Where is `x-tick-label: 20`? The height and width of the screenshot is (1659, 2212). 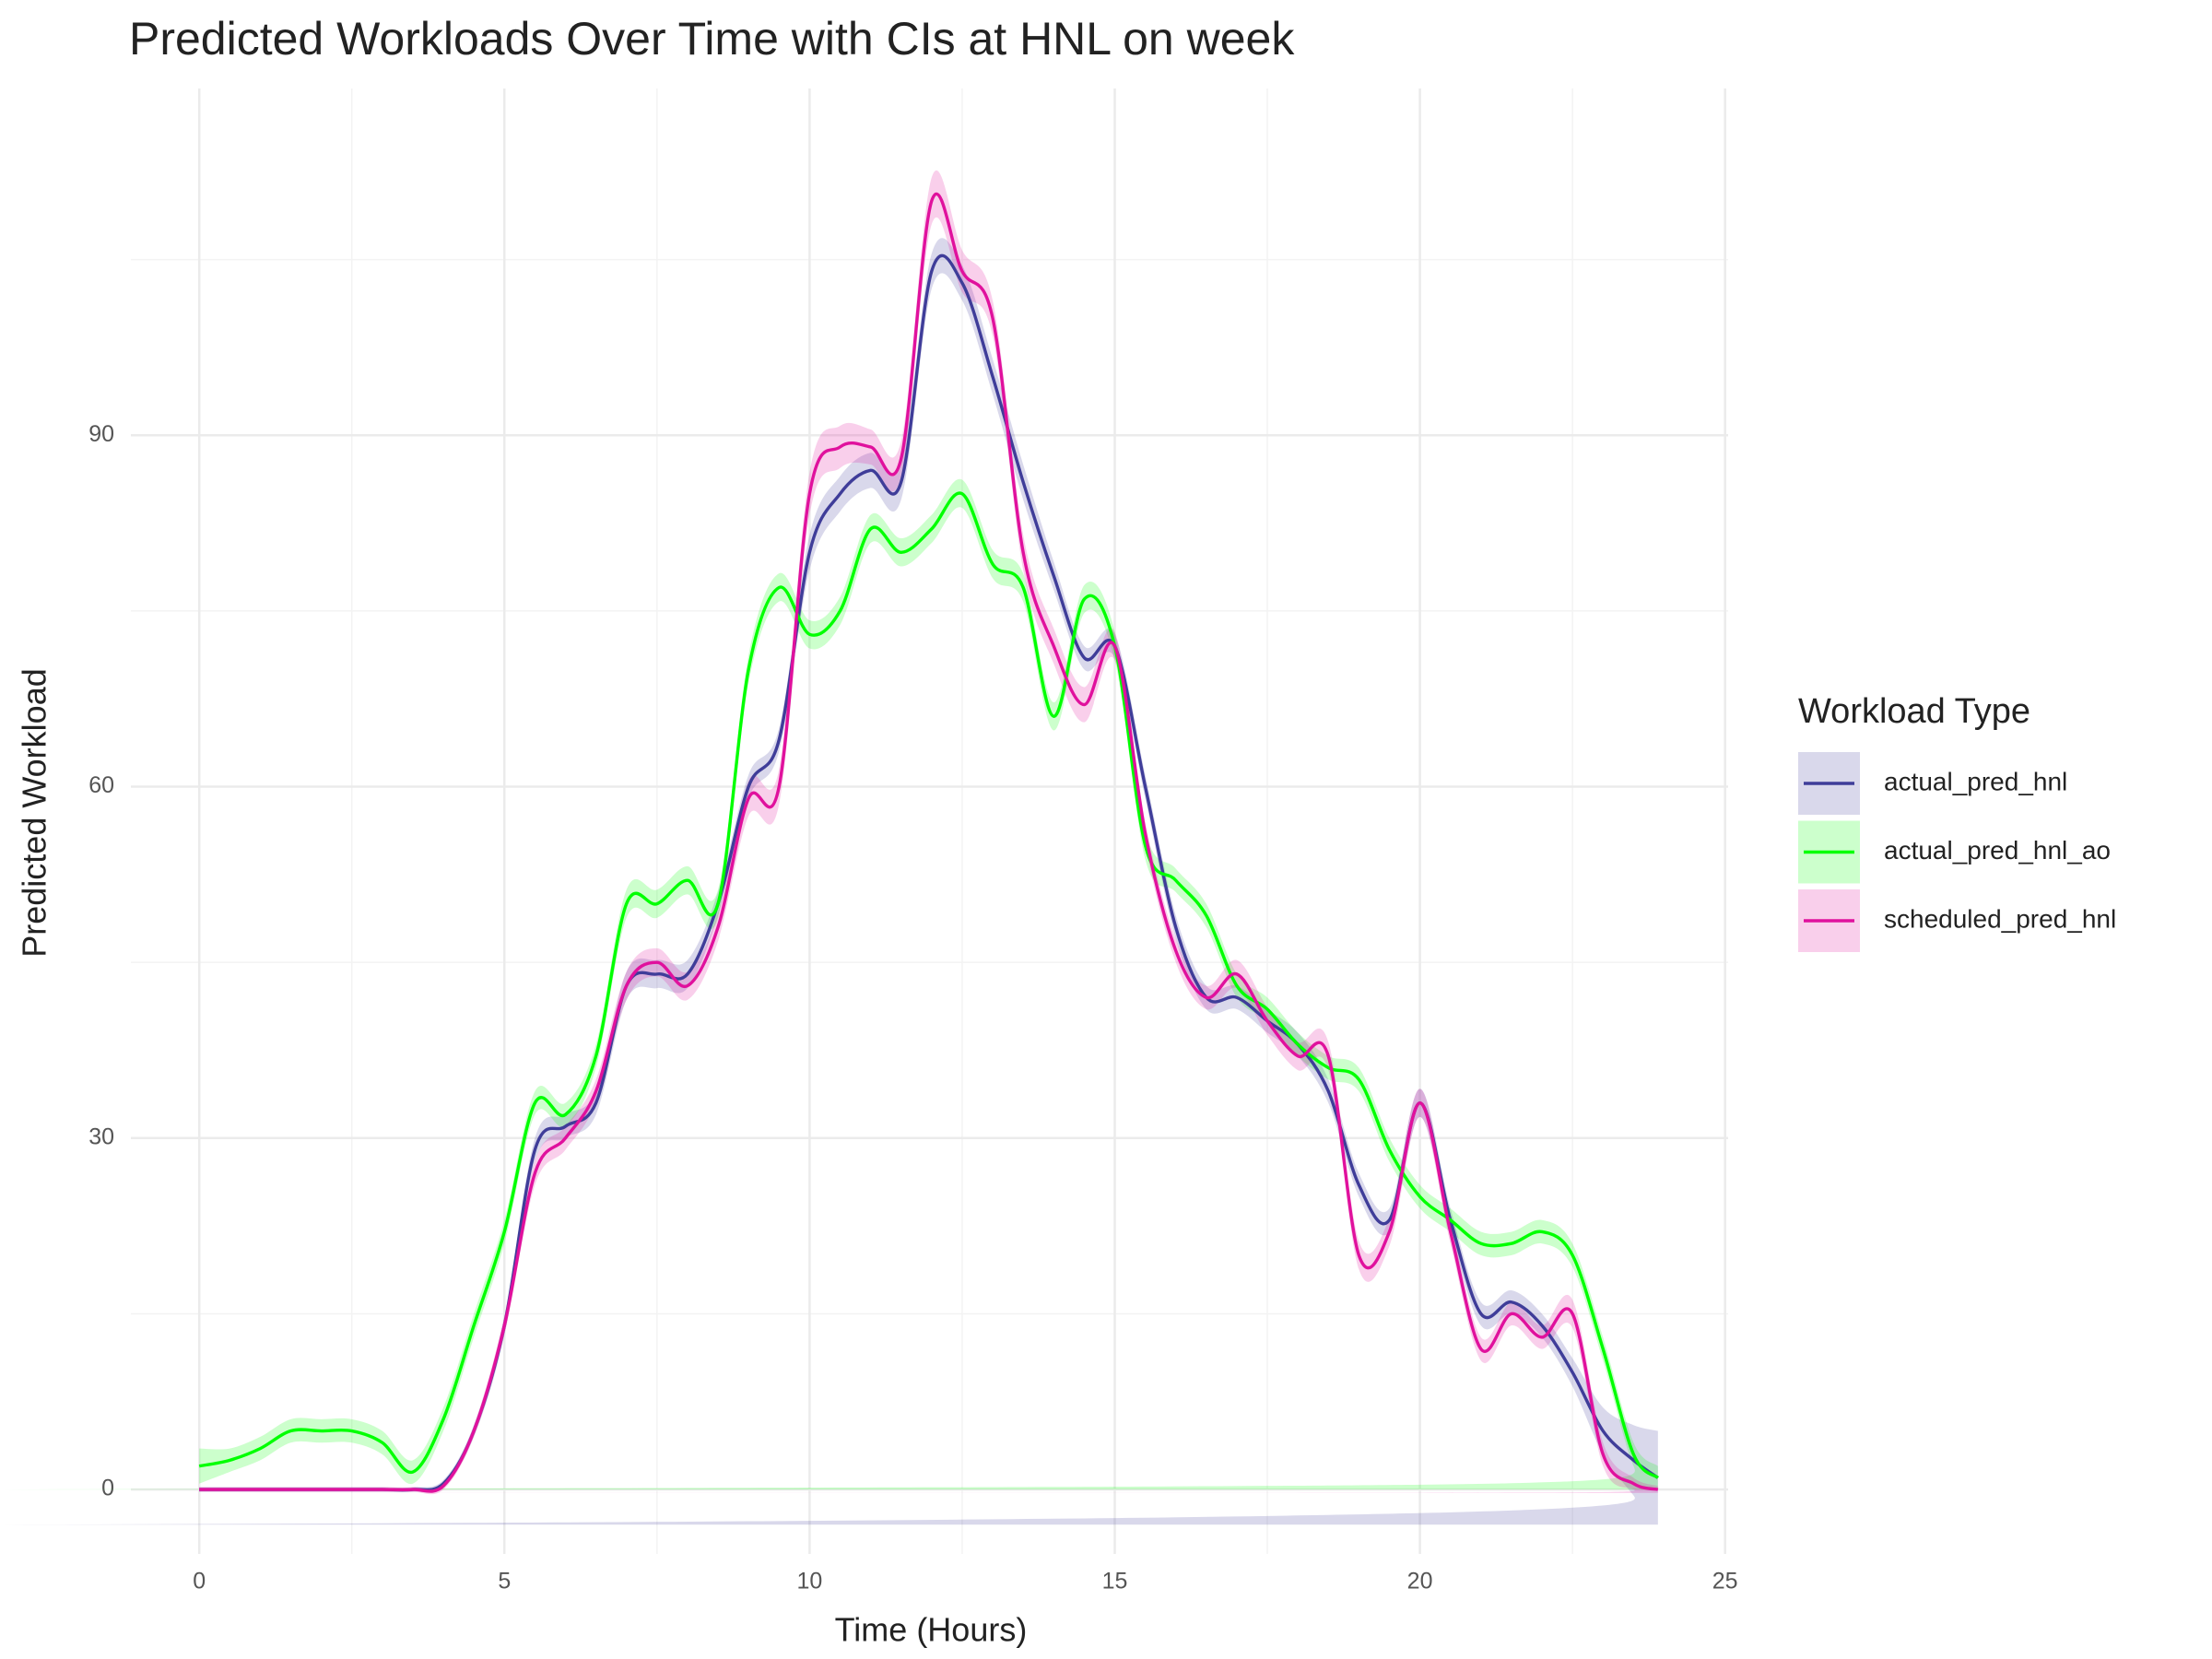
x-tick-label: 20 is located at coordinates (1420, 1581).